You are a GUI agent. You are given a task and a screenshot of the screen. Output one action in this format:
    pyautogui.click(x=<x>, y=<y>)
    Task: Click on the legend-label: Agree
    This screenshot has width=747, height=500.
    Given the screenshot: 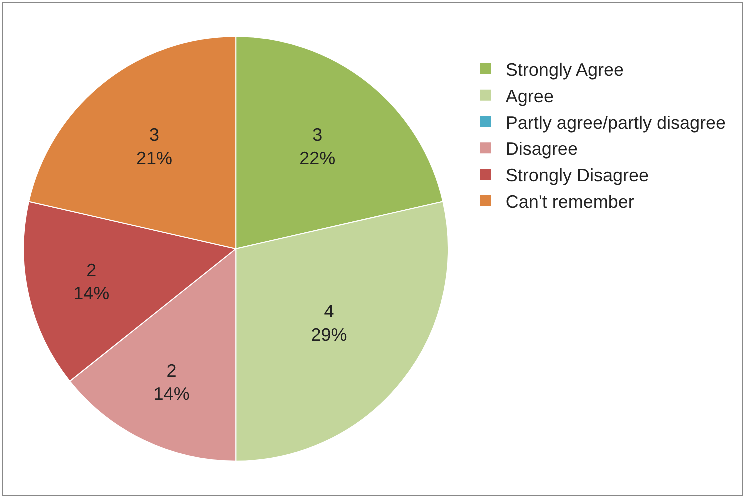 What is the action you would take?
    pyautogui.click(x=530, y=96)
    